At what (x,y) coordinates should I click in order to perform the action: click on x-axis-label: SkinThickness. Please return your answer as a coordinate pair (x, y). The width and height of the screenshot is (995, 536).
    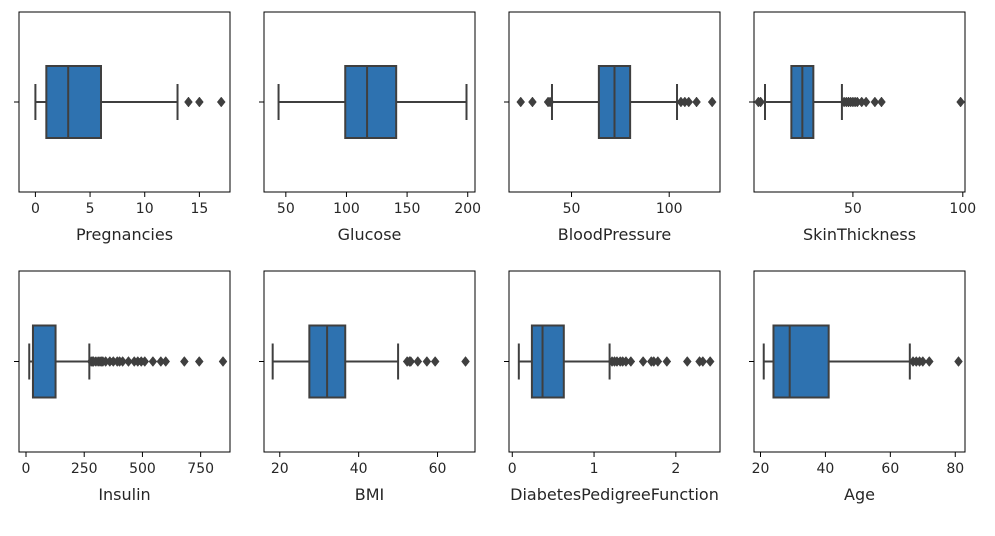
    Looking at the image, I should click on (859, 234).